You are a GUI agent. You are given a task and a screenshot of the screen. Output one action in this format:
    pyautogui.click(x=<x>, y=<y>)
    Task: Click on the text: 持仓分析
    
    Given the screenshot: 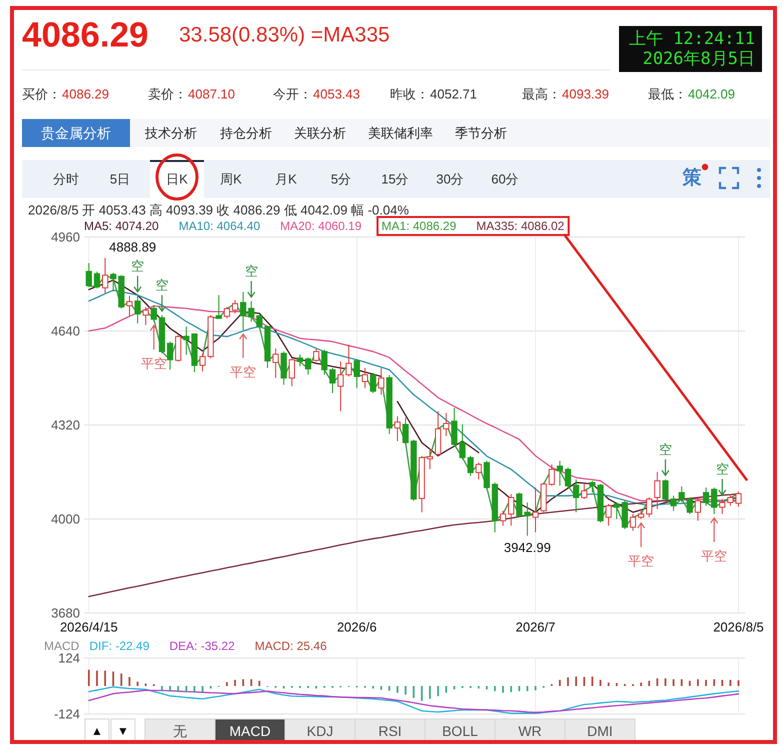 What is the action you would take?
    pyautogui.click(x=246, y=133)
    